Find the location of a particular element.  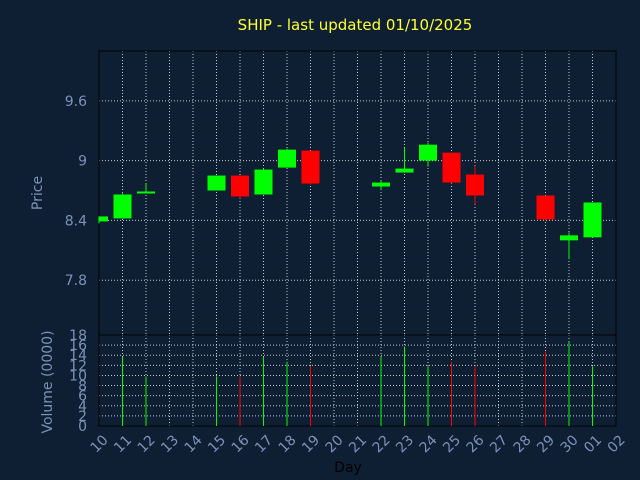

volume-tick-label: 14 is located at coordinates (78, 356).